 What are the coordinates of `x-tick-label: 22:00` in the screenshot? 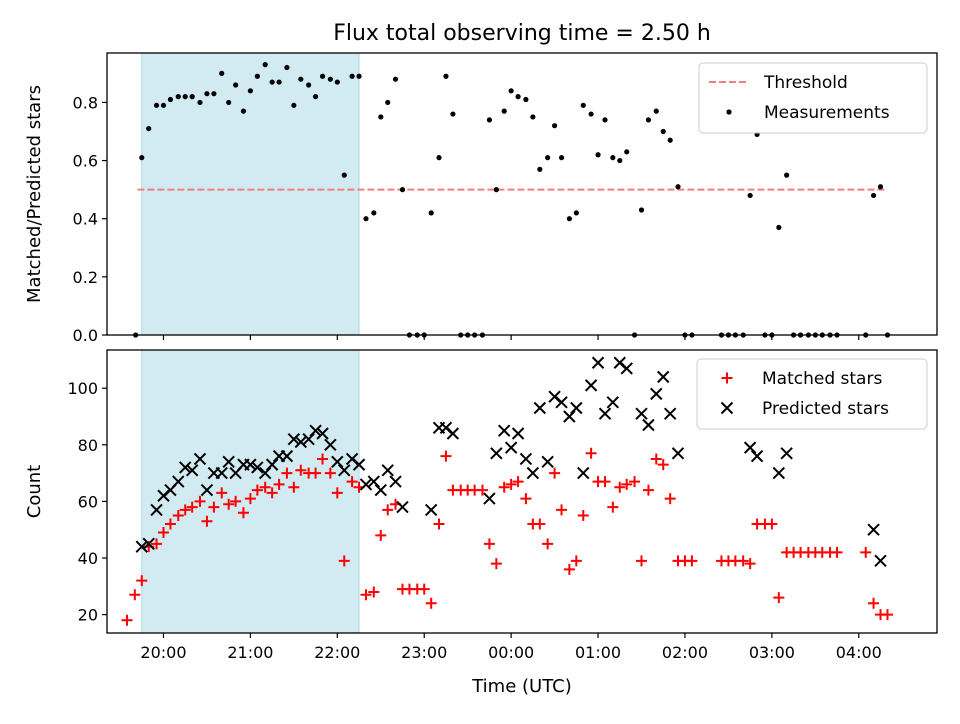 It's located at (337, 652).